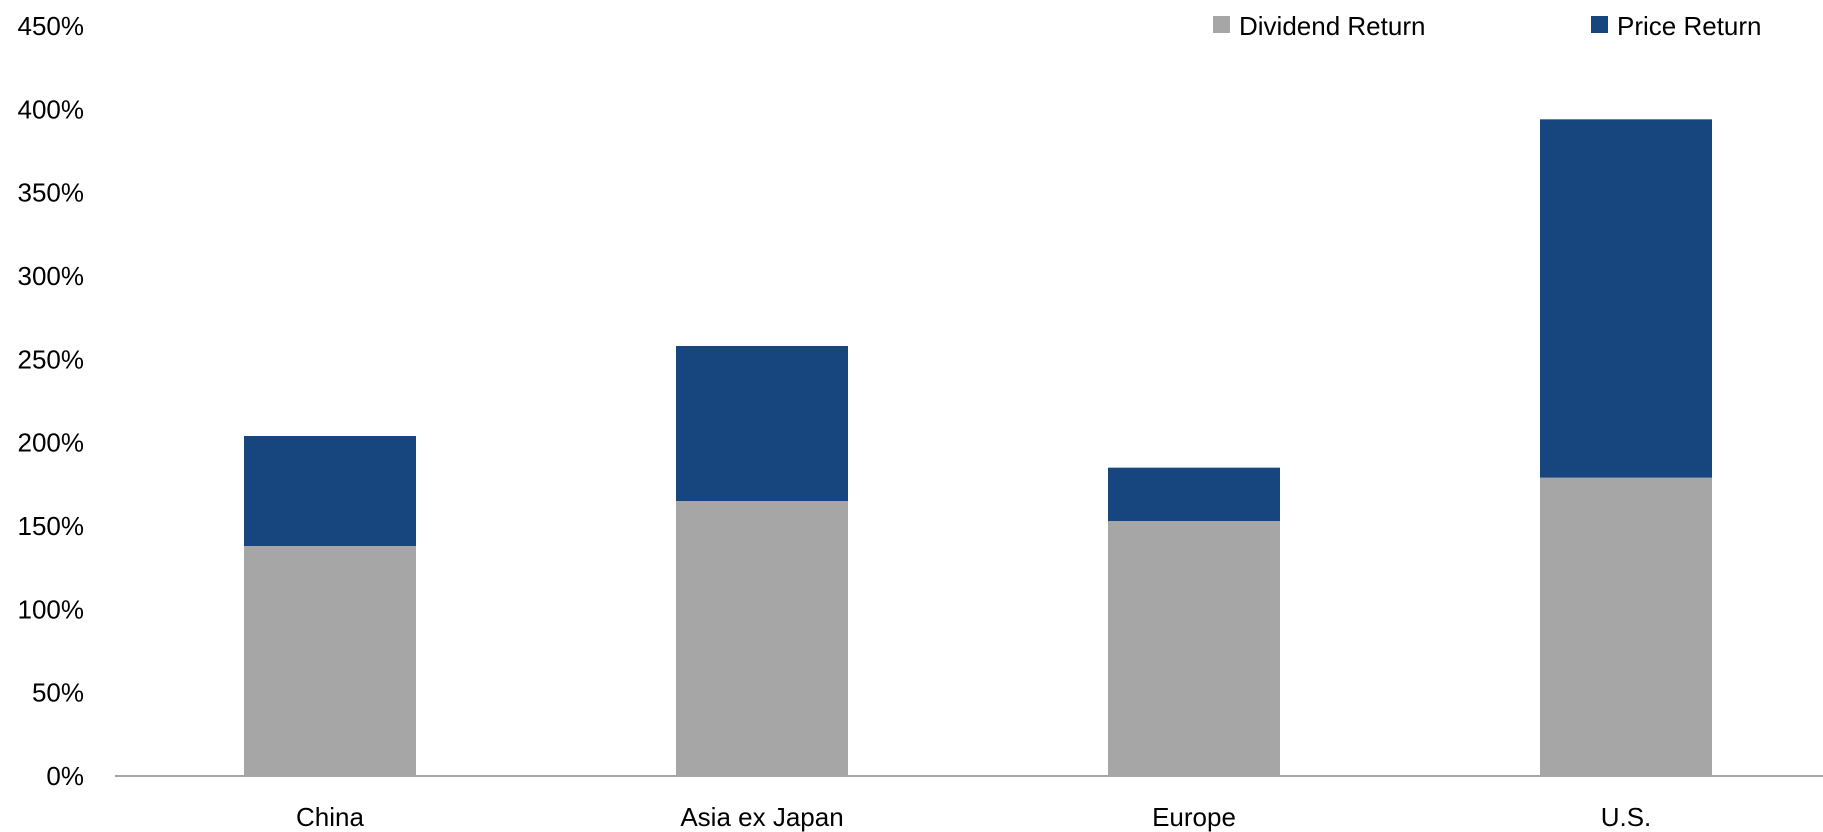 This screenshot has width=1823, height=832. What do you see at coordinates (51, 609) in the screenshot?
I see `y-tick-label: 100%` at bounding box center [51, 609].